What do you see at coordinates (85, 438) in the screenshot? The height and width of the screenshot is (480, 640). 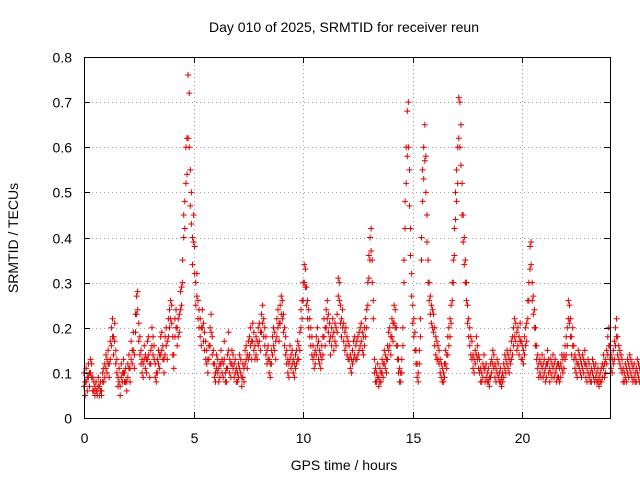 I see `x-tick-label: 0` at bounding box center [85, 438].